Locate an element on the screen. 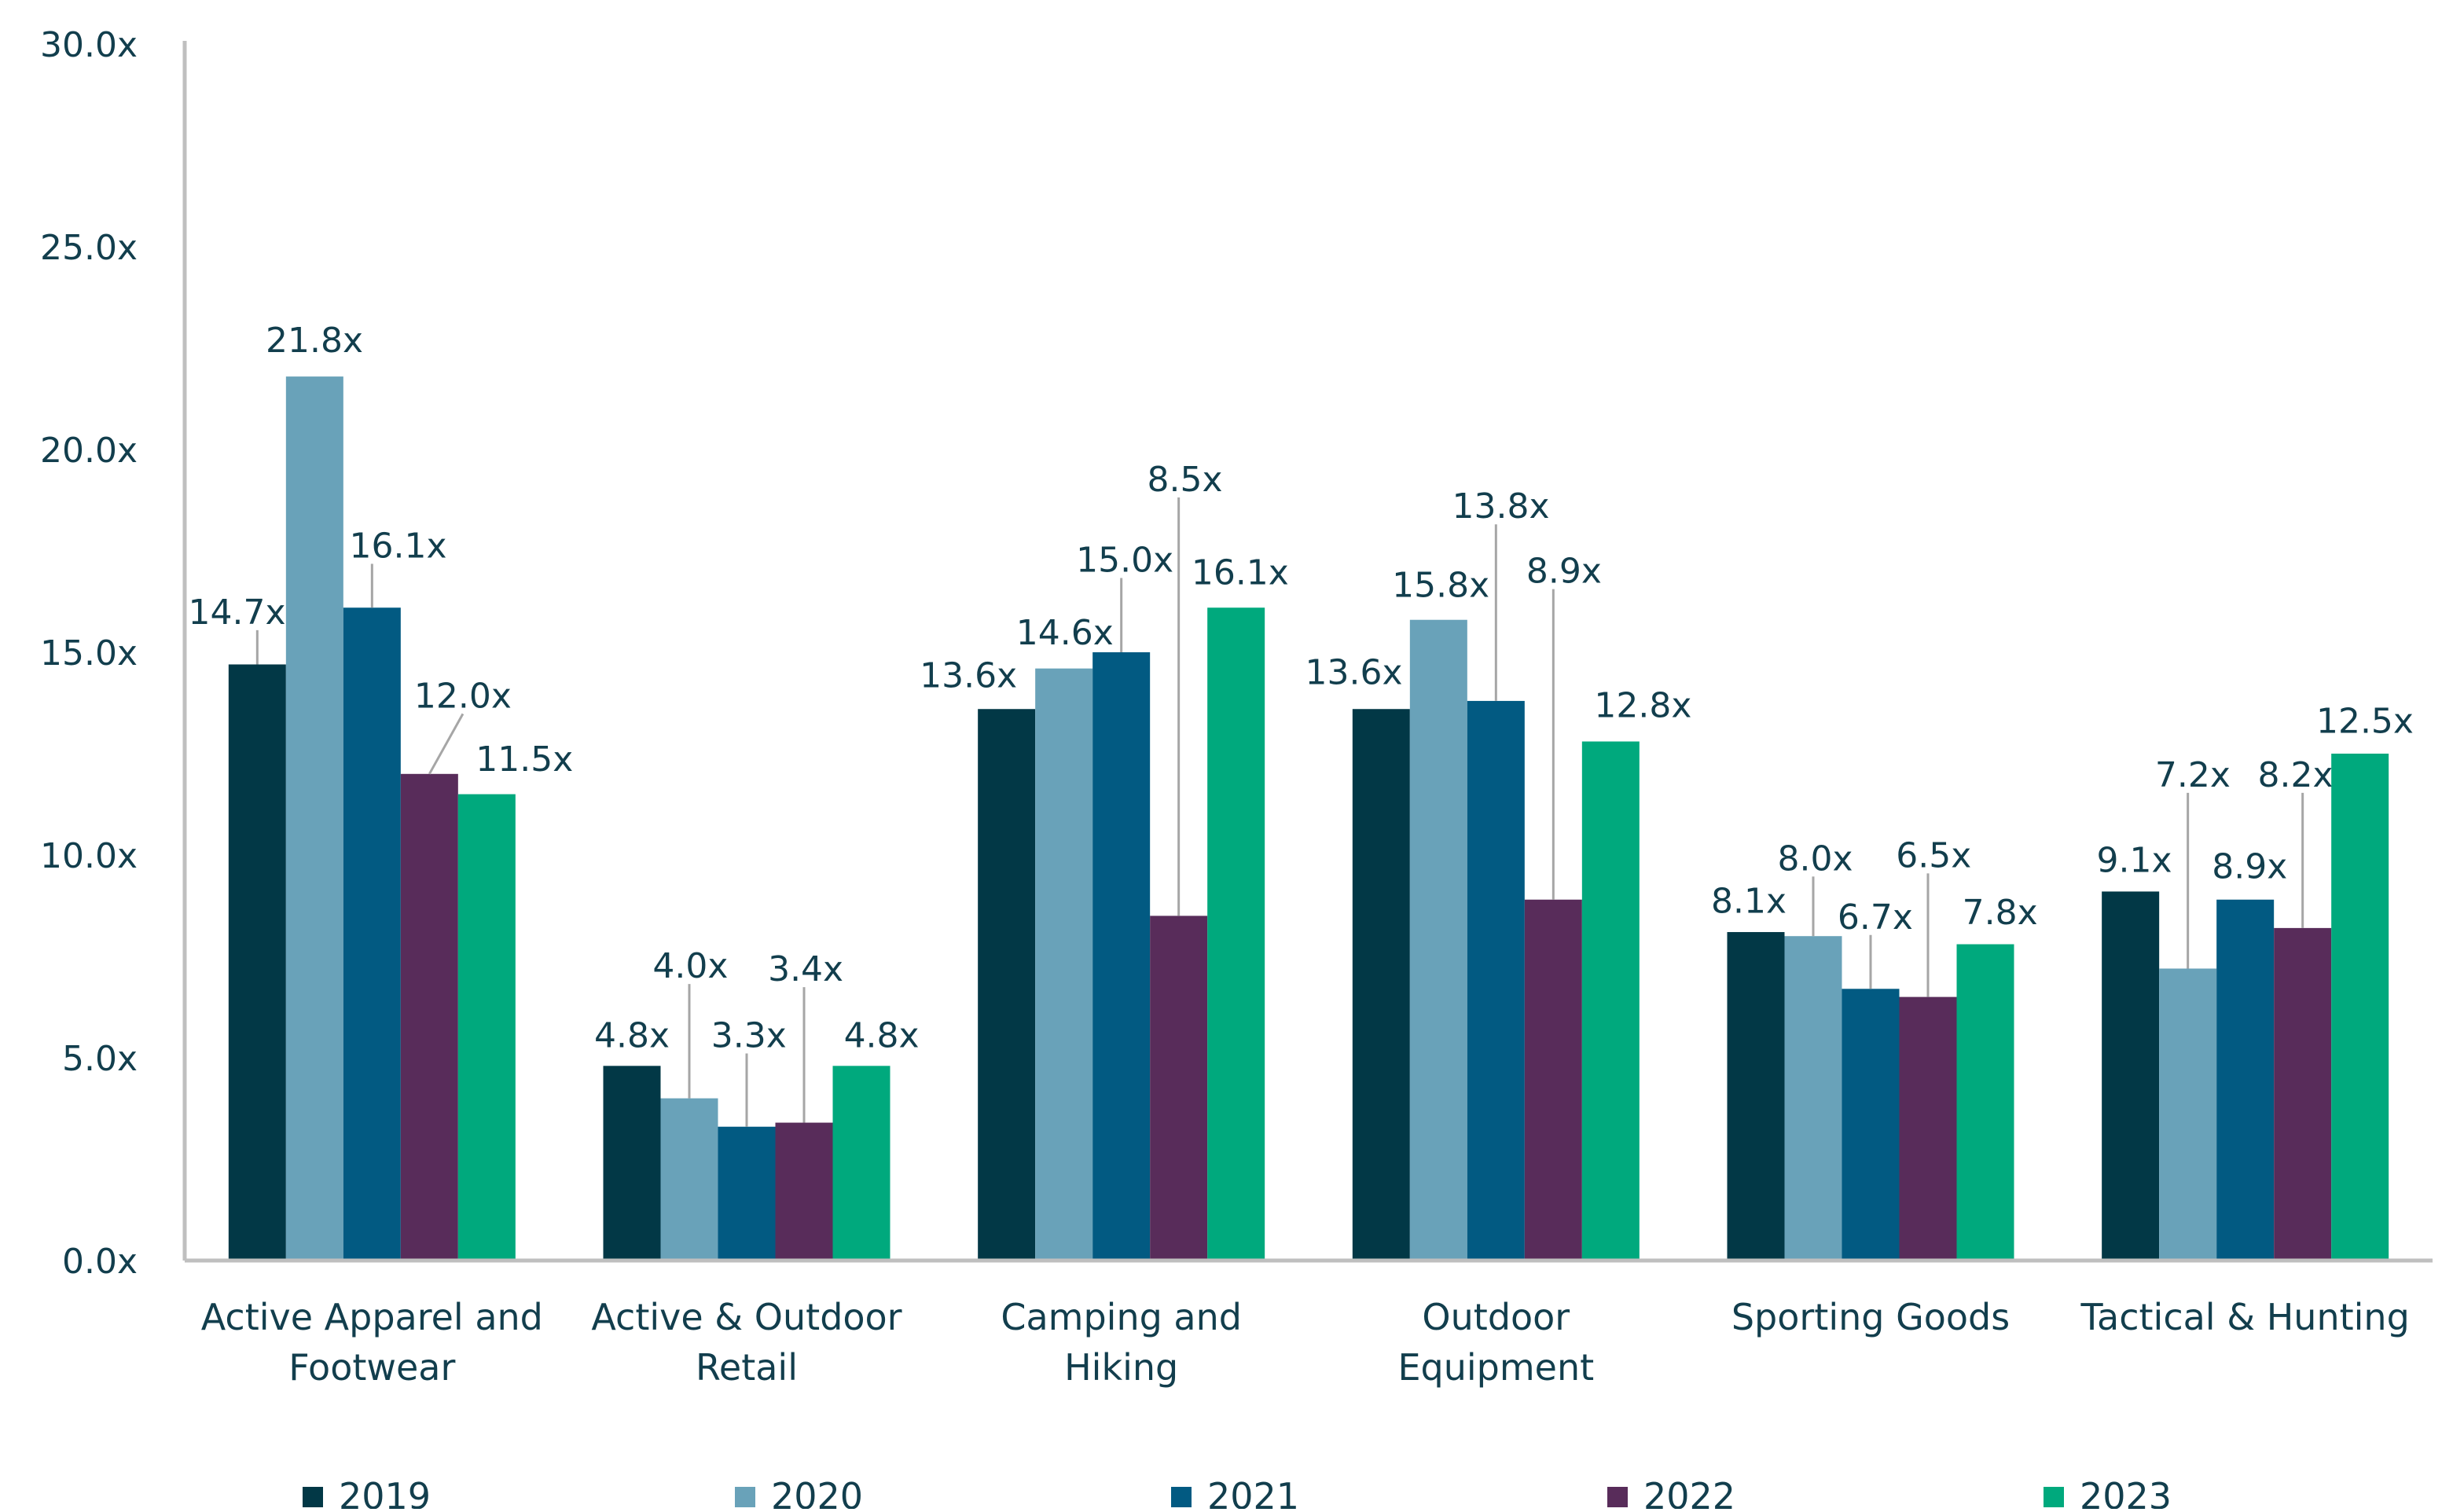  category-label: Tactical & Hunting is located at coordinates (2245, 1317).